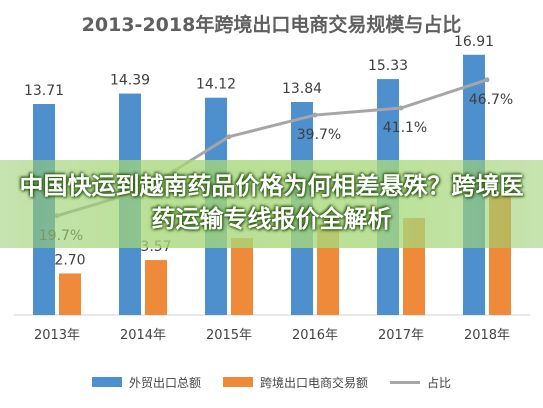  What do you see at coordinates (106, 382) in the screenshot?
I see `legend-swatch-export` at bounding box center [106, 382].